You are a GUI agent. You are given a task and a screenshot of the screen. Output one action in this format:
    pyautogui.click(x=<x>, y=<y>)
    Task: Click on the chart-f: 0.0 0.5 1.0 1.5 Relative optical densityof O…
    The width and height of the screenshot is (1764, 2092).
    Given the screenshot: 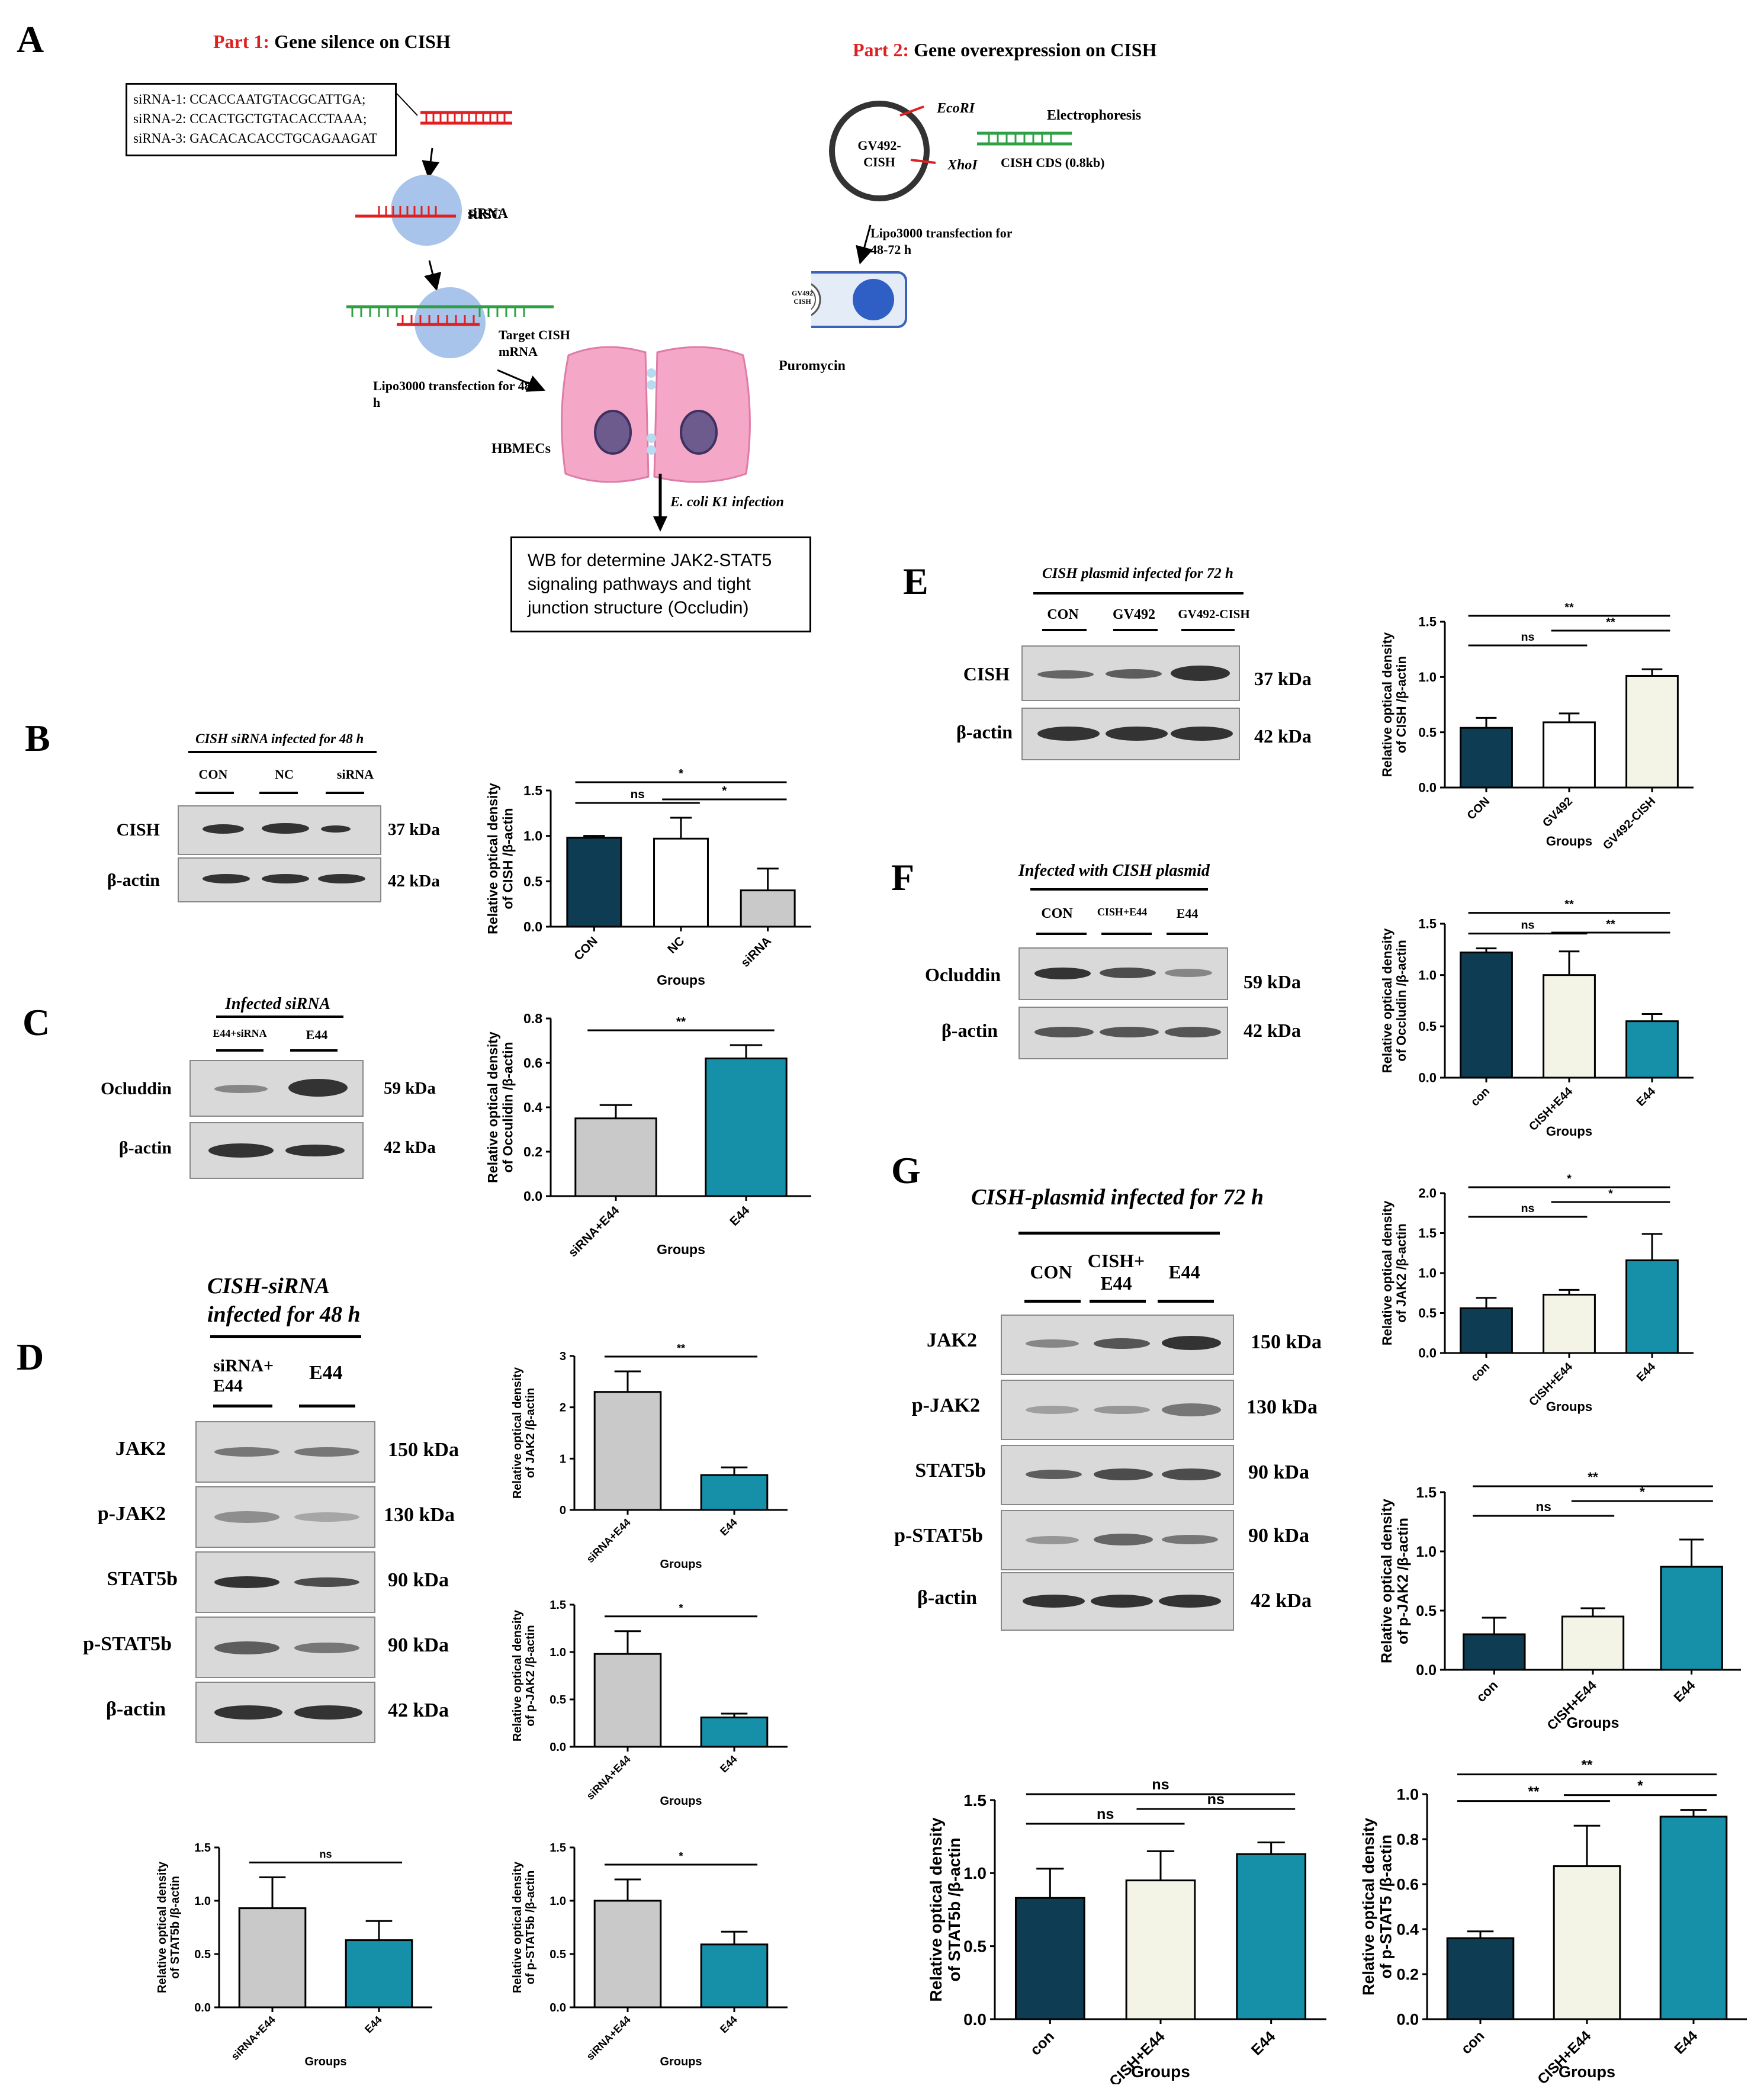 What is the action you would take?
    pyautogui.click(x=1537, y=1018)
    